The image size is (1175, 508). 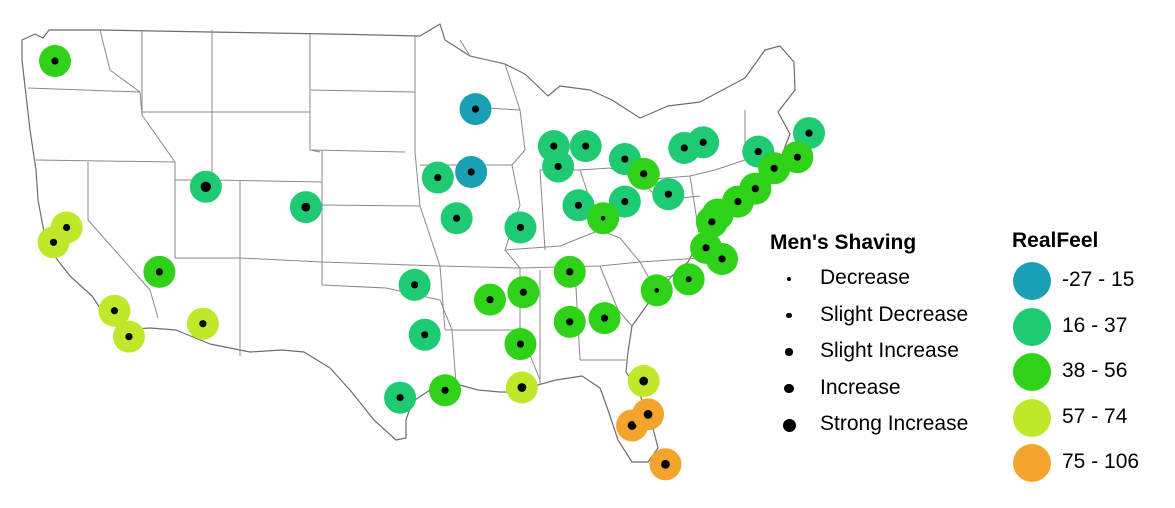 I want to click on shaving-legend-label: Decrease, so click(x=865, y=277).